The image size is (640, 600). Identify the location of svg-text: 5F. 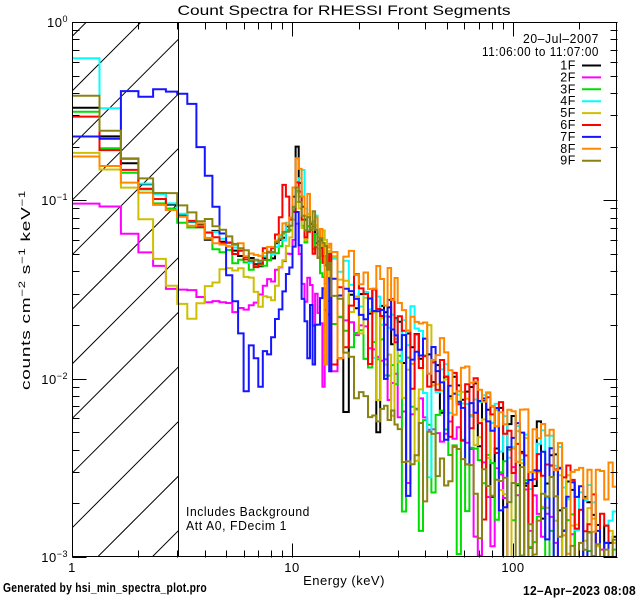
(568, 113).